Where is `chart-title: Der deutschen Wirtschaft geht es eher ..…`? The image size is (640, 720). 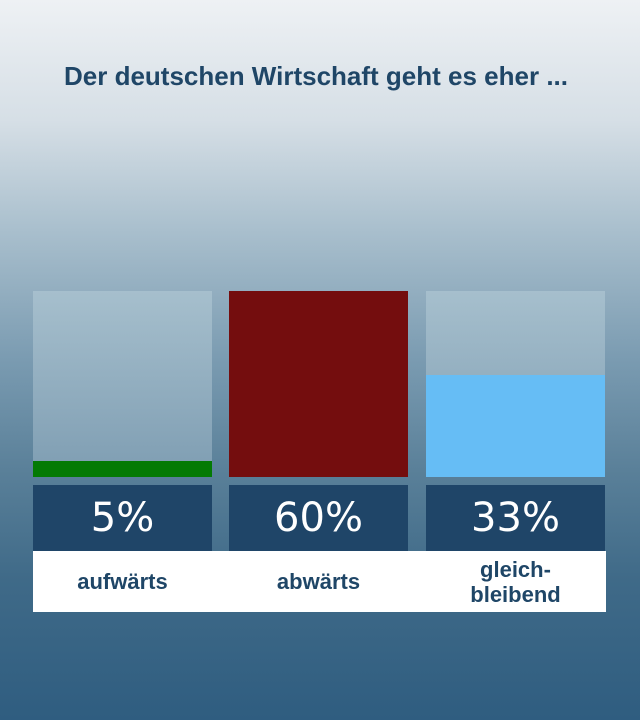
chart-title: Der deutschen Wirtschaft geht es eher ..… is located at coordinates (320, 76).